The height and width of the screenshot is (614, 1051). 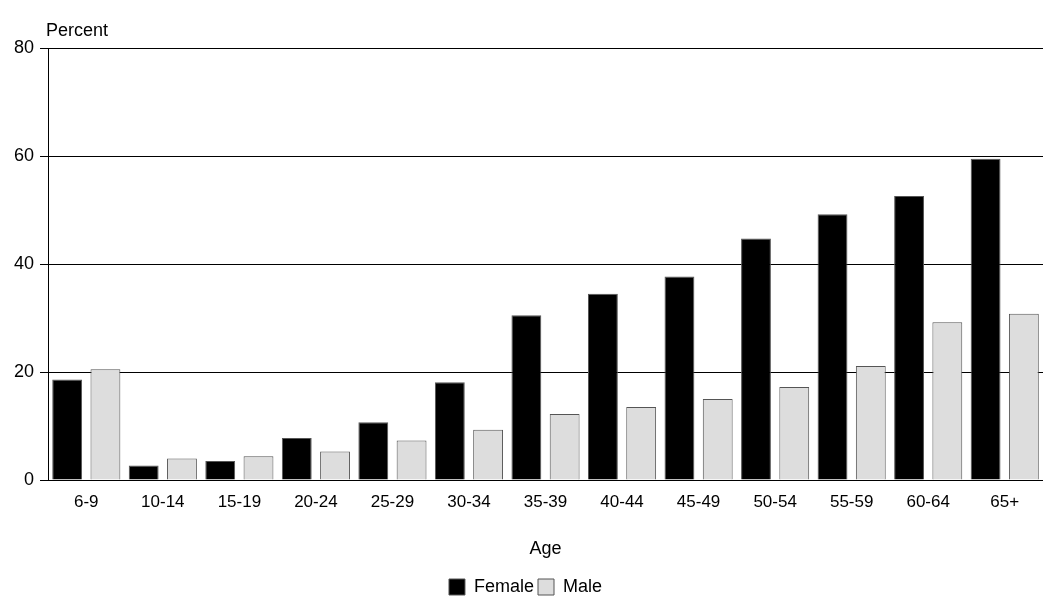 What do you see at coordinates (316, 501) in the screenshot?
I see `x-tick-label: 20-24` at bounding box center [316, 501].